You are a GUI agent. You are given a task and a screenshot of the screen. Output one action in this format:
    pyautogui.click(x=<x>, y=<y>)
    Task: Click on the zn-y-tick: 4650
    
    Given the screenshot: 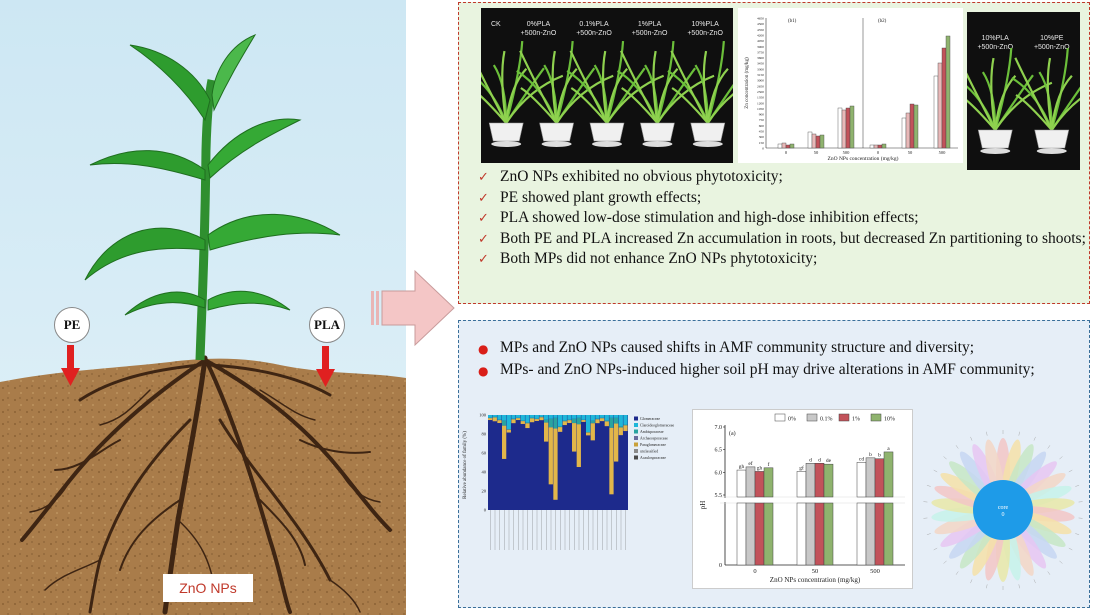 What is the action you would take?
    pyautogui.click(x=760, y=19)
    